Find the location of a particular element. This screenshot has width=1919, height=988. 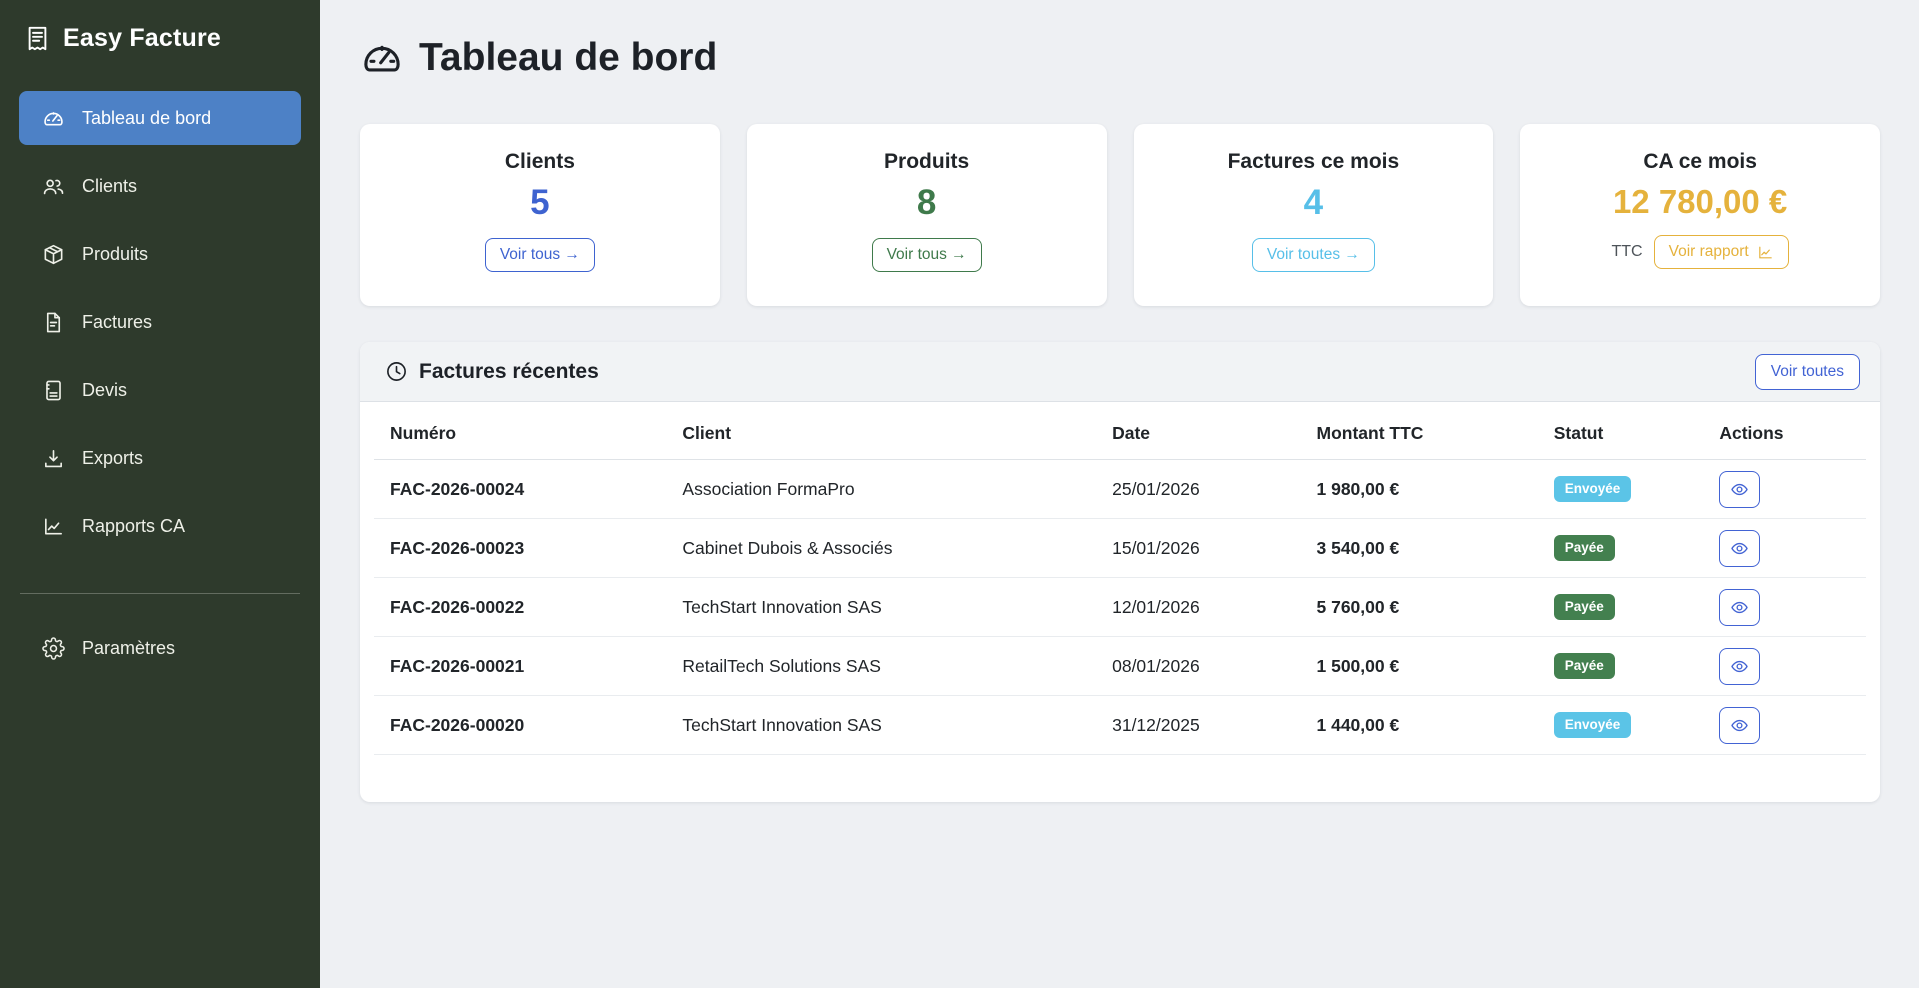

voir-toutes-header-button: Voir toutes is located at coordinates (1807, 371).